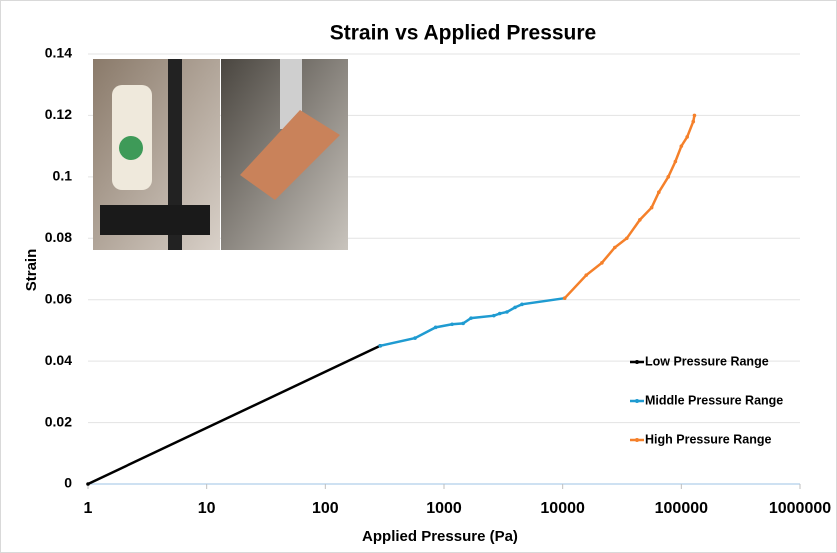 The width and height of the screenshot is (837, 553). What do you see at coordinates (207, 508) in the screenshot?
I see `x-tick-label: 10` at bounding box center [207, 508].